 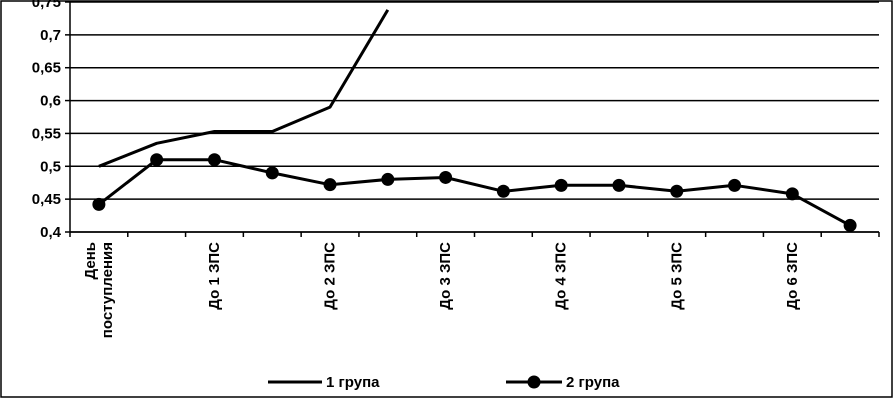 What do you see at coordinates (50, 166) in the screenshot?
I see `y-tick-label: 0,5` at bounding box center [50, 166].